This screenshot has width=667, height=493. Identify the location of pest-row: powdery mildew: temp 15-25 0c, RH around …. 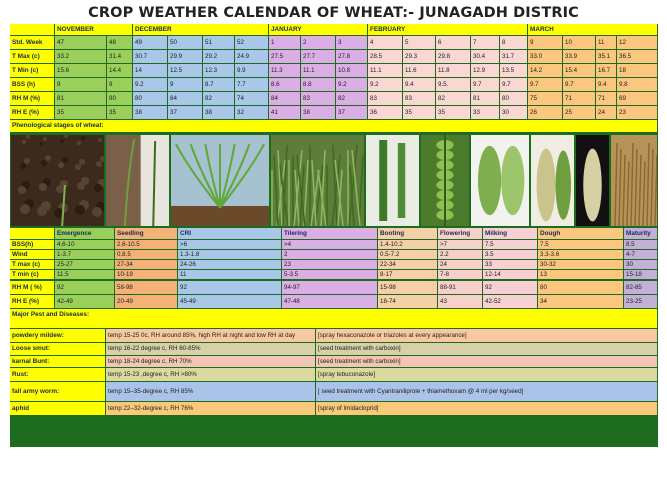
(334, 336).